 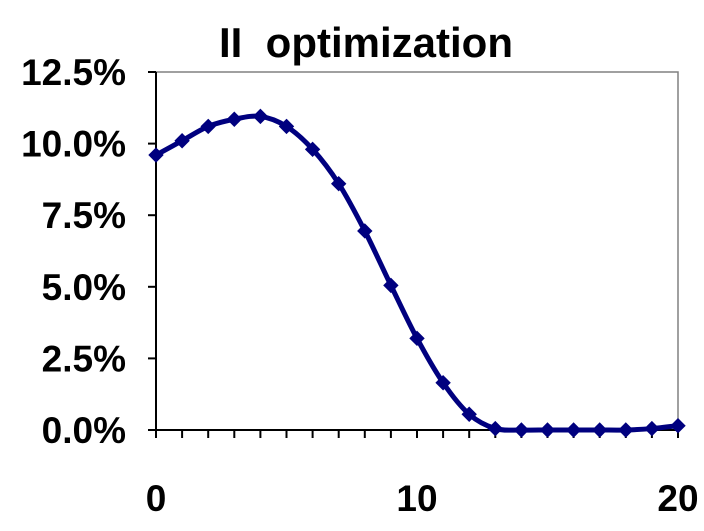 I want to click on y-tick-label: 12.5%, so click(x=73, y=72).